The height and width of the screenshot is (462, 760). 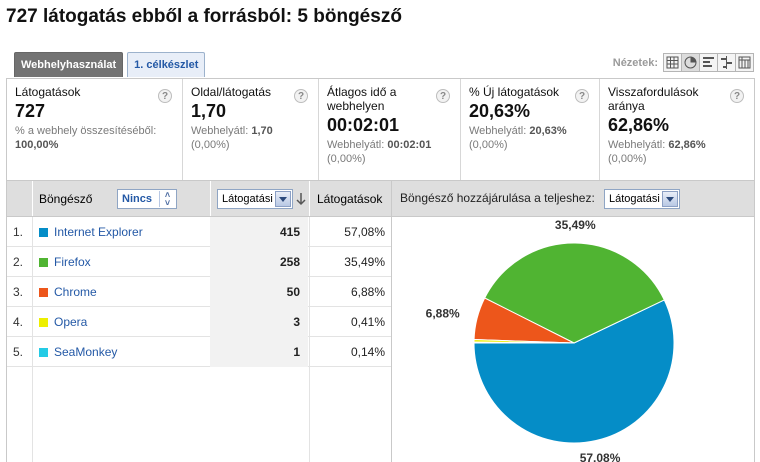 What do you see at coordinates (86, 352) in the screenshot?
I see `browser-name-link: SeaMonkey` at bounding box center [86, 352].